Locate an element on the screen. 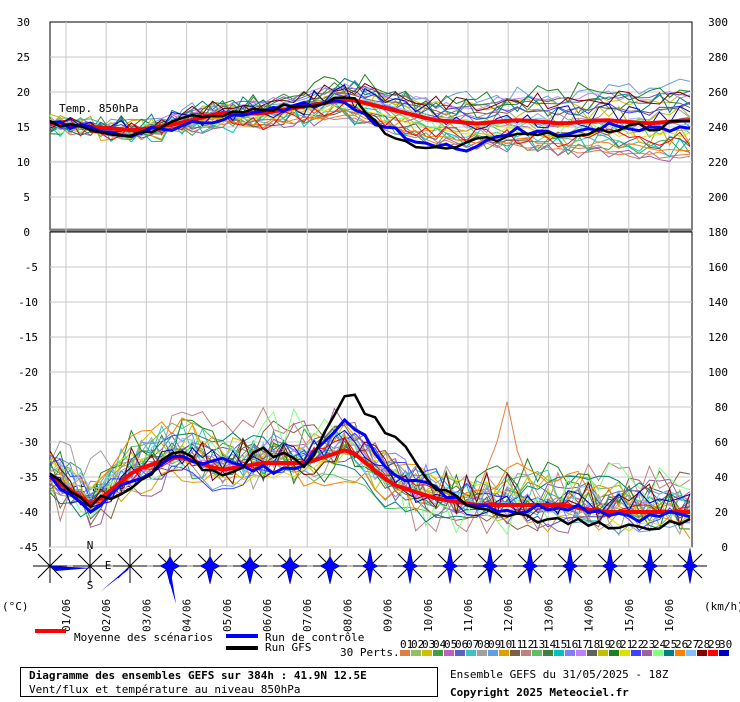 The width and height of the screenshot is (740, 702). date-label: 04/06 is located at coordinates (187, 615).